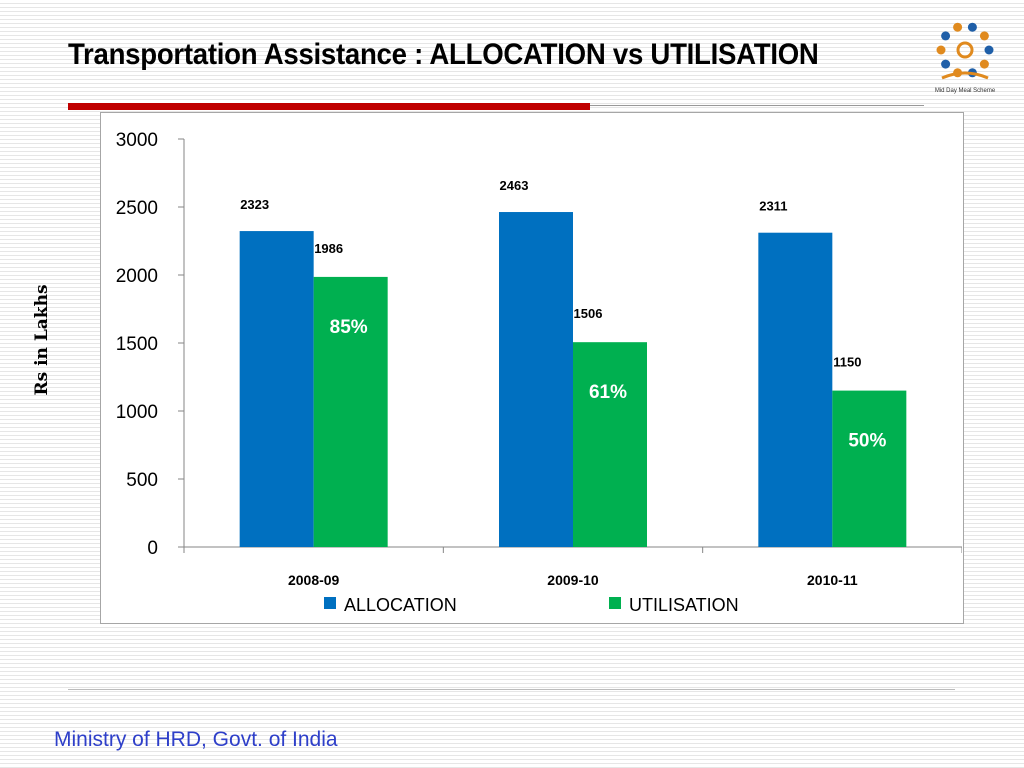 This screenshot has height=768, width=1024. I want to click on x-tick-label: 2010-11, so click(832, 580).